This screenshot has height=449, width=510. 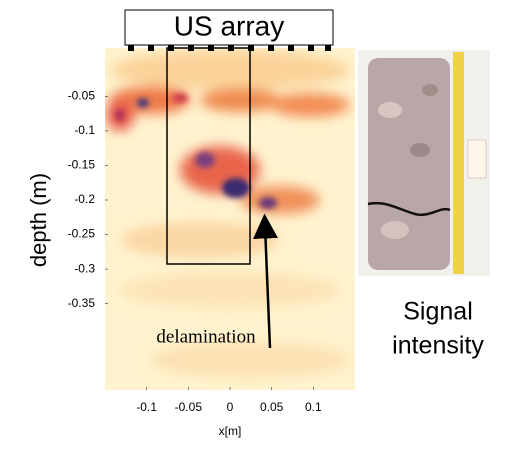 I want to click on side-label: Signal, so click(x=438, y=312).